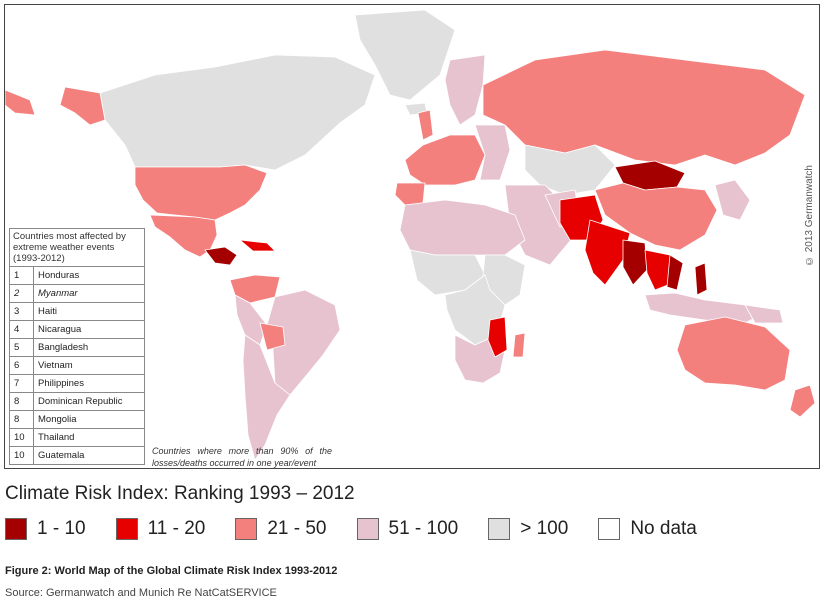 This screenshot has height=609, width=824. What do you see at coordinates (607, 252) in the screenshot?
I see `region-india` at bounding box center [607, 252].